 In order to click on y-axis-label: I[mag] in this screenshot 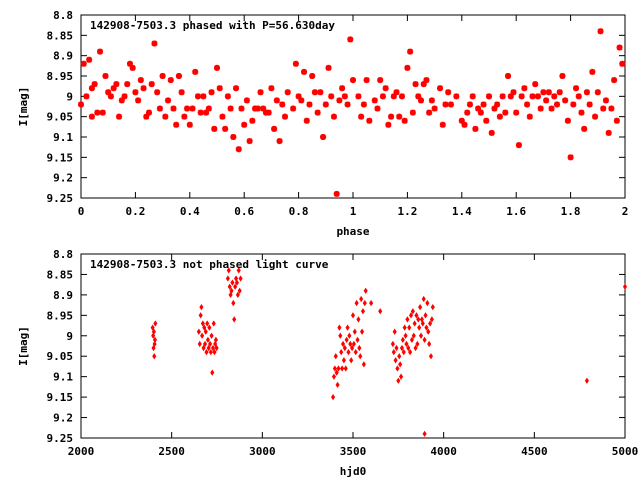, I will do `click(23, 346)`.